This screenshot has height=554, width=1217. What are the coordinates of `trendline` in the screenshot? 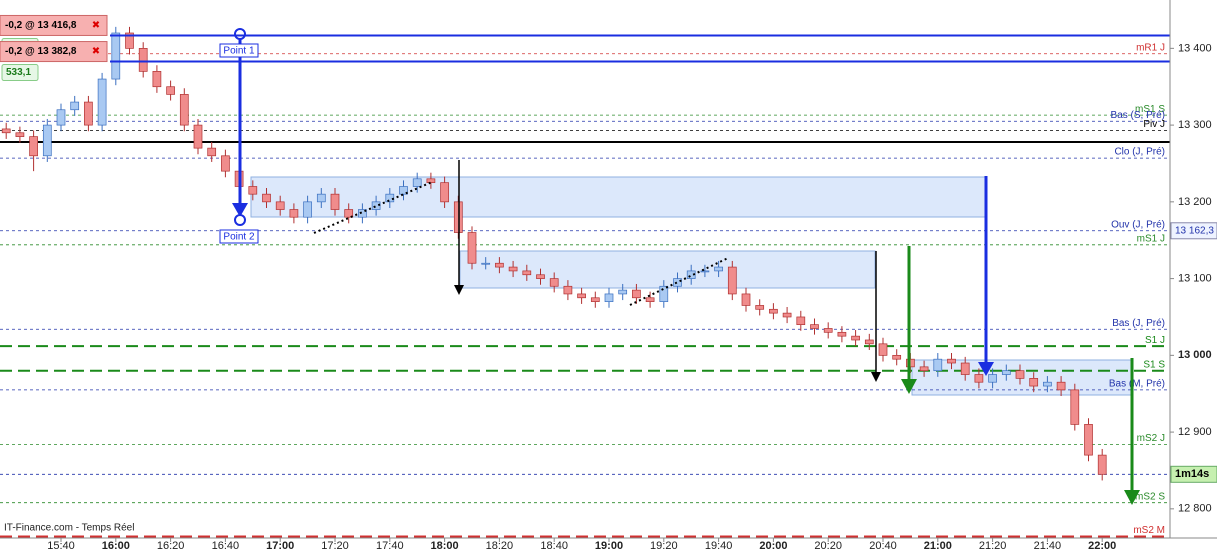 It's located at (373, 207).